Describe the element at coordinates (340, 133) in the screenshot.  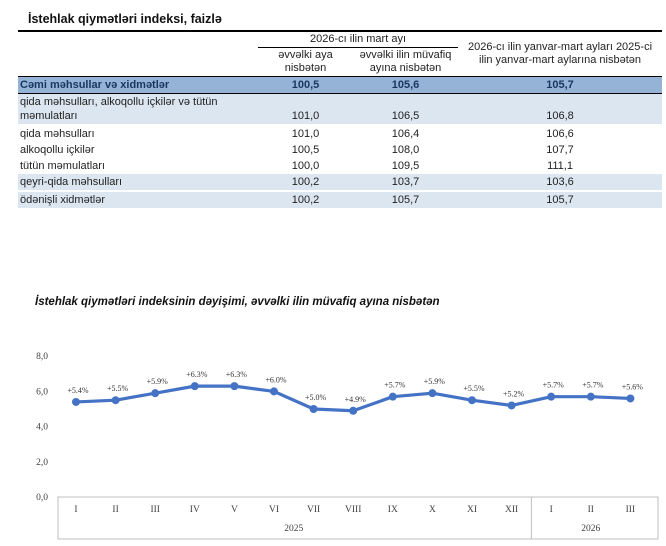
I see `table-row-food: qida məhsulları 101,0 106,4 106,6` at that location.